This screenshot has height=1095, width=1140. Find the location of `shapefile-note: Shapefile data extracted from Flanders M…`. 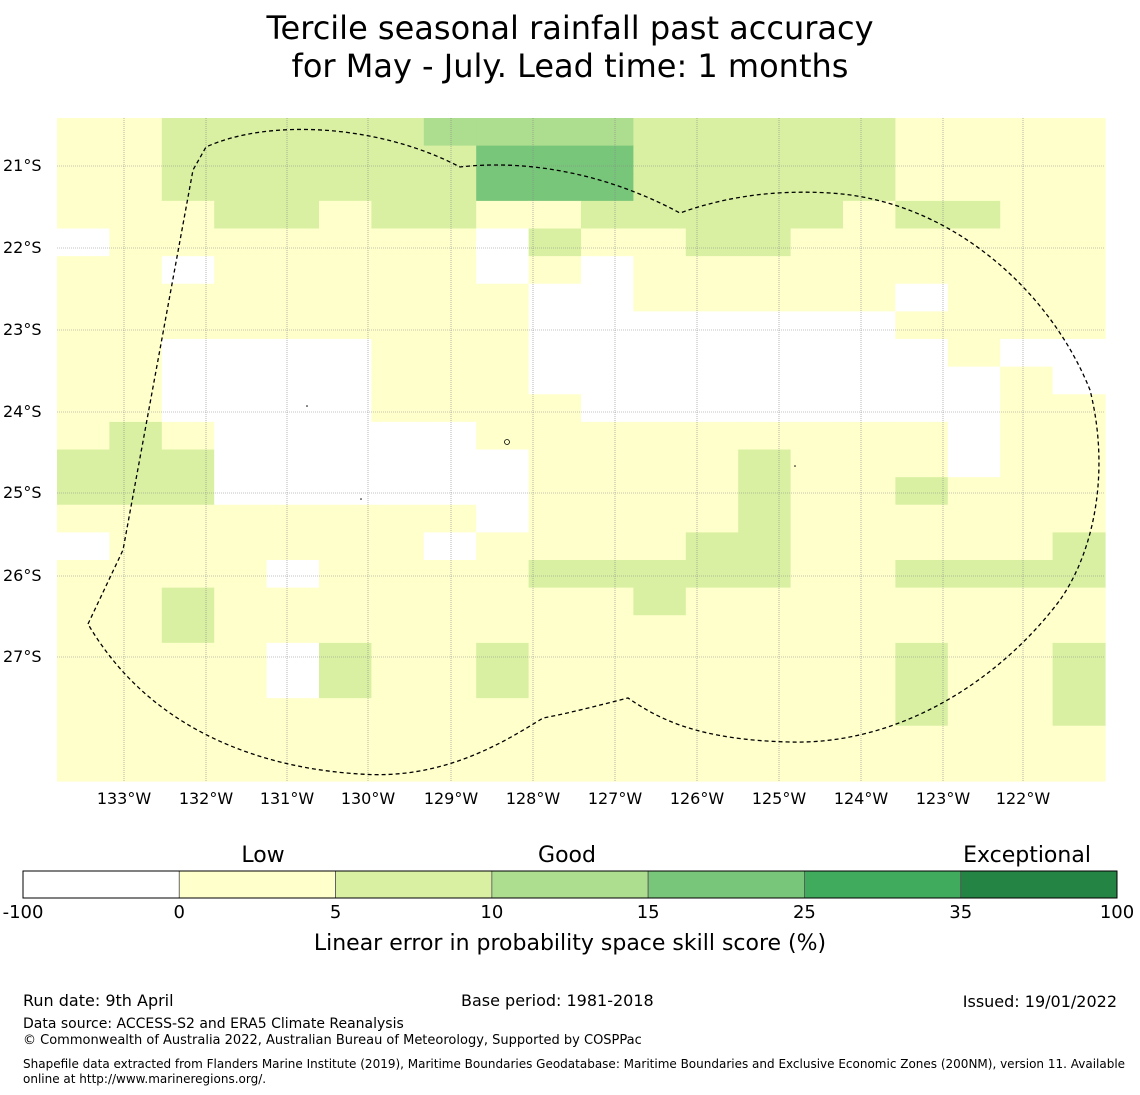

shapefile-note: Shapefile data extracted from Flanders M… is located at coordinates (574, 1071).